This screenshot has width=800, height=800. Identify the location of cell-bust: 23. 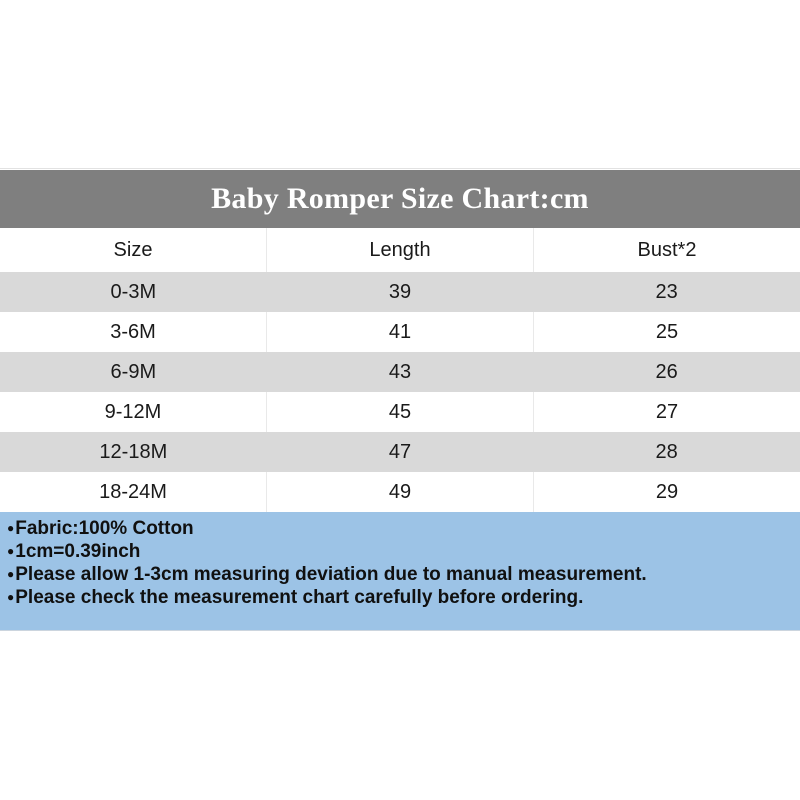
(666, 291).